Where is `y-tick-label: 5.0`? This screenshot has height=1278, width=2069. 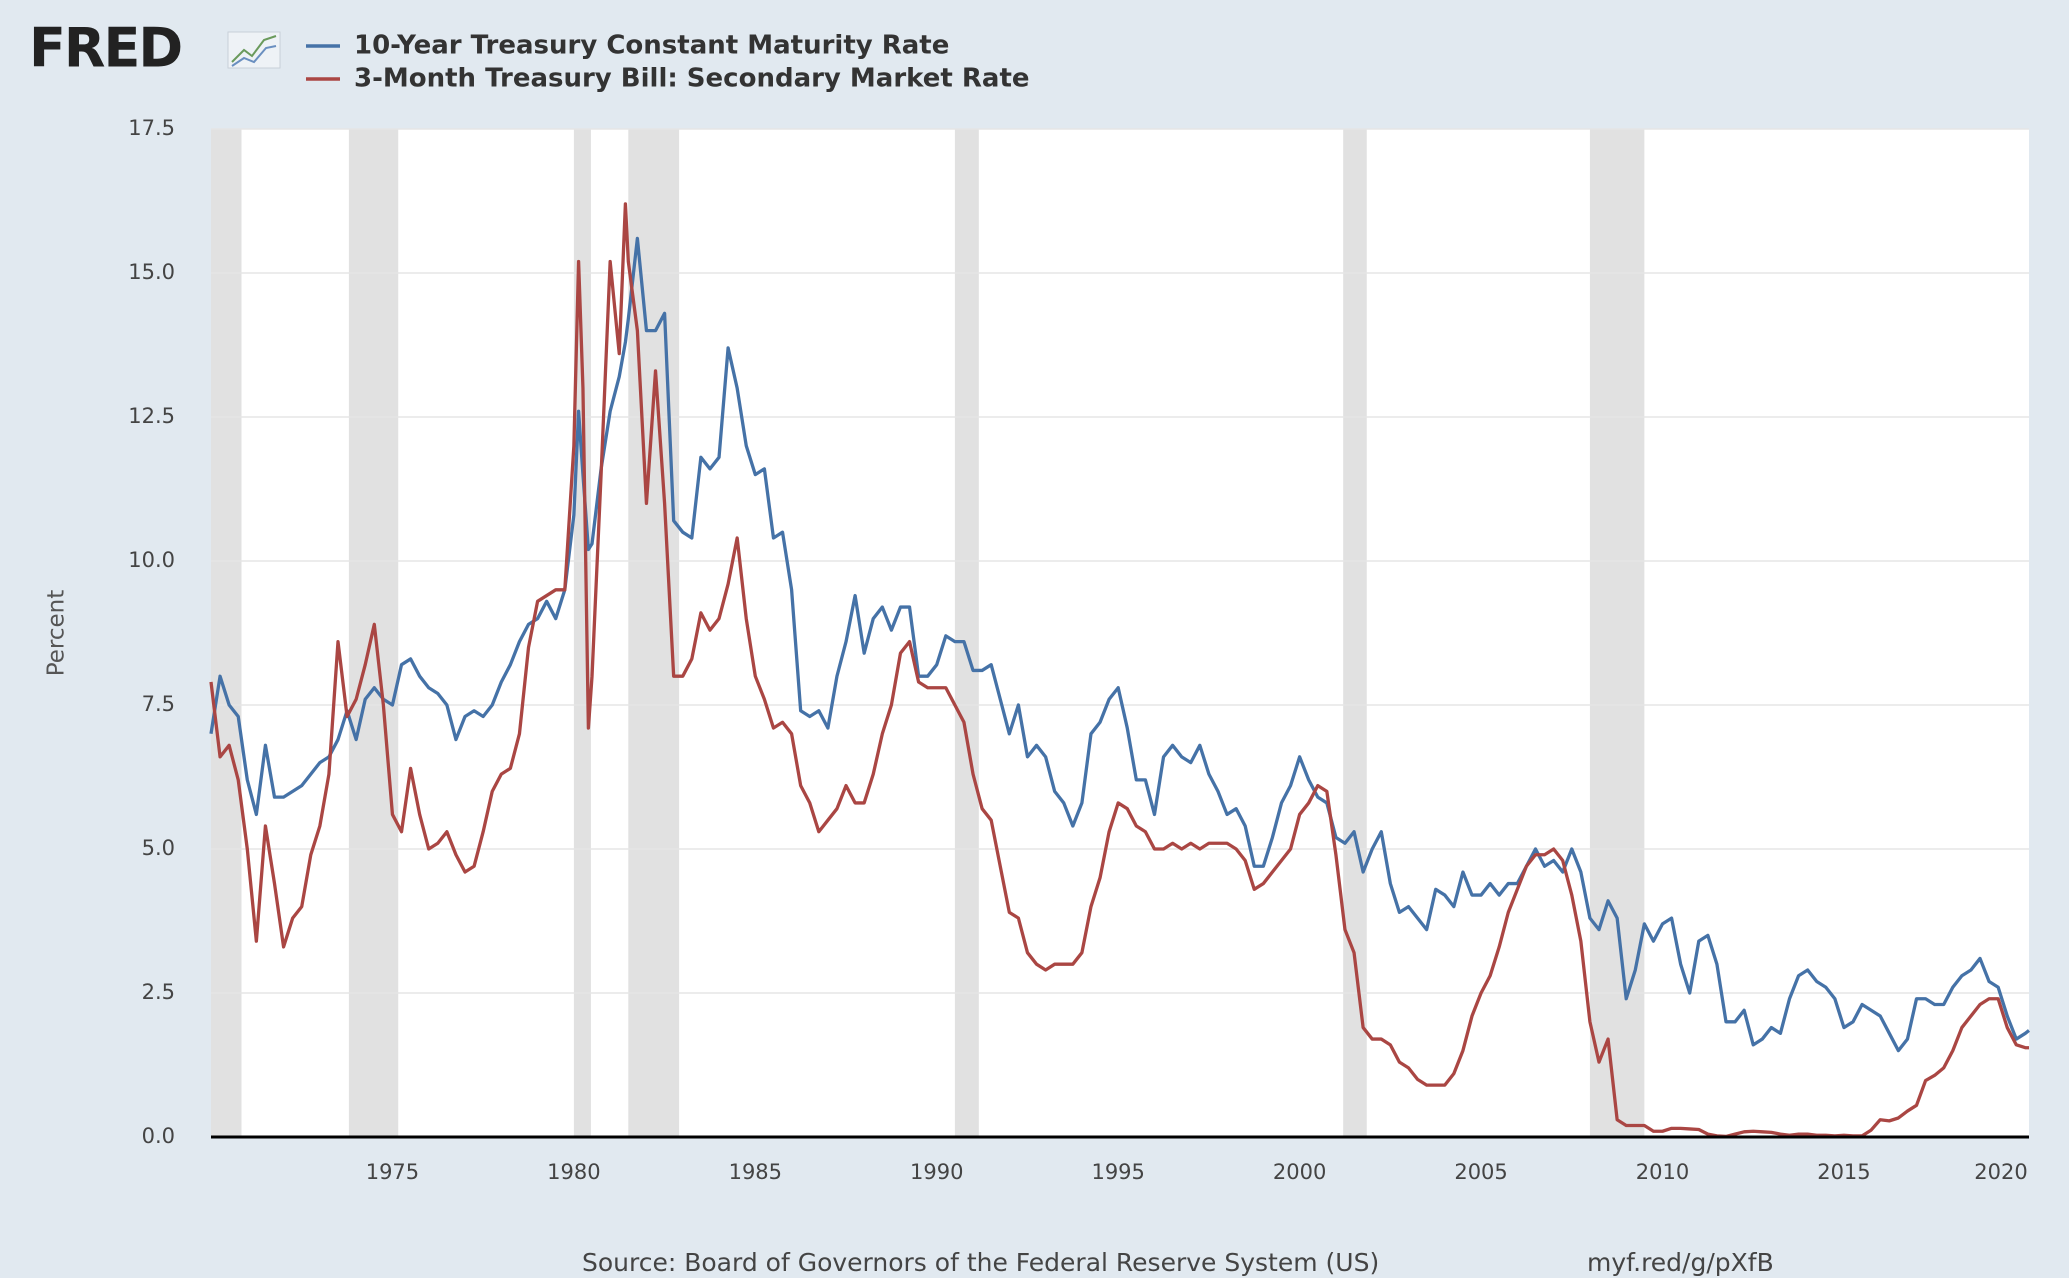
y-tick-label: 5.0 is located at coordinates (158, 848).